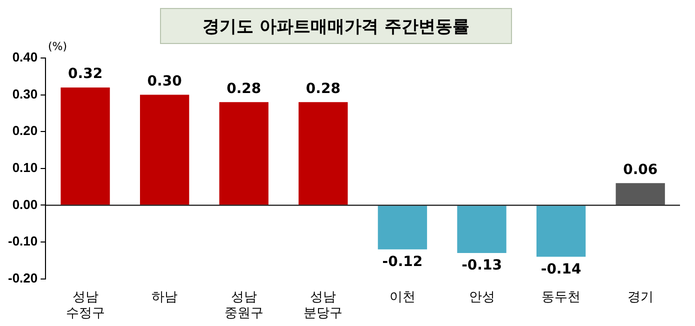 This screenshot has width=695, height=326. I want to click on y-axis-title: (%), so click(58, 46).